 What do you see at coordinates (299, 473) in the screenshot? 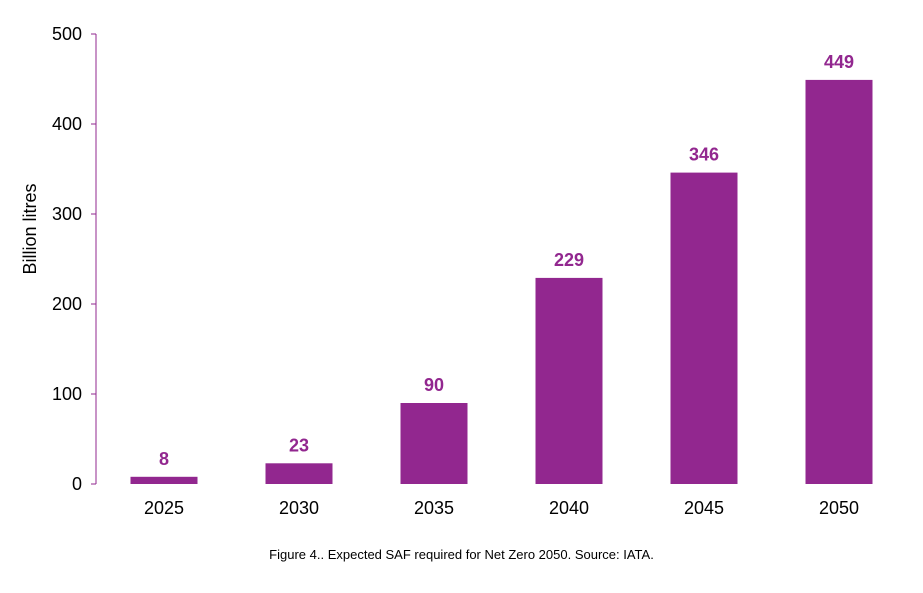
I see `bar-2030` at bounding box center [299, 473].